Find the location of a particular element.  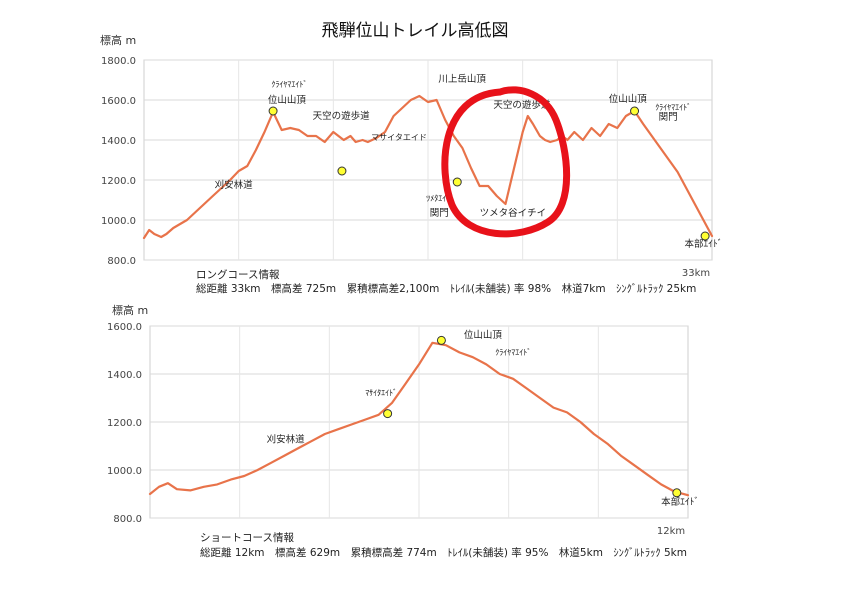

short-annotation: 本部ｴｲﾄﾞ is located at coordinates (680, 502).